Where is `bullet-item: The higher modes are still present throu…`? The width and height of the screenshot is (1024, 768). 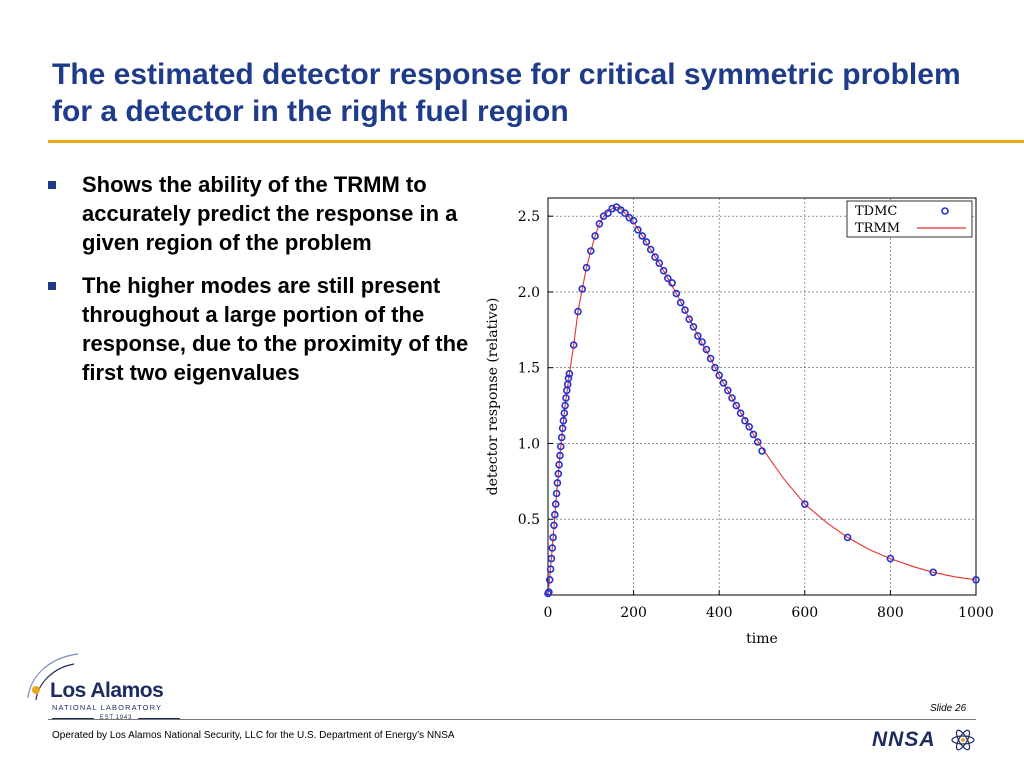 bullet-item: The higher modes are still present throu… is located at coordinates (263, 329).